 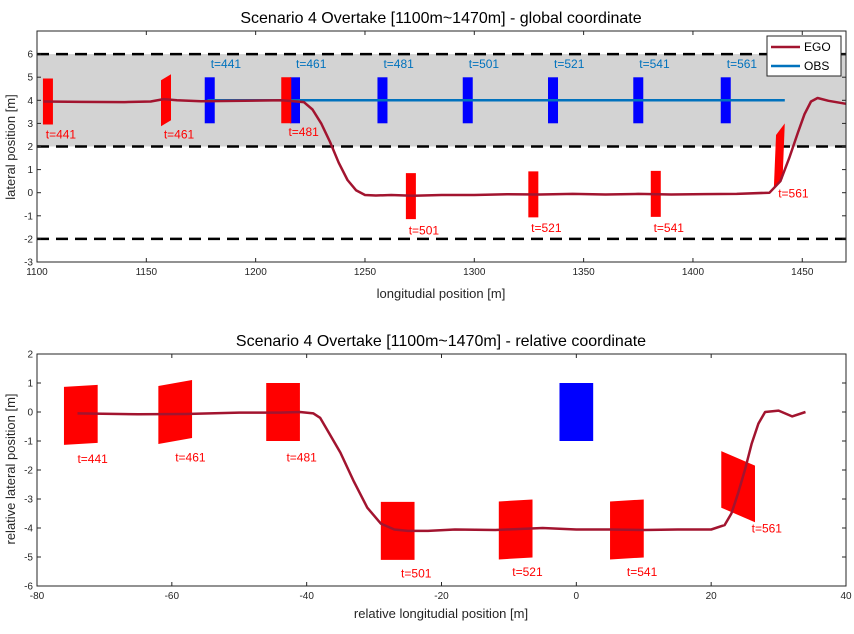 I want to click on x-tick-label: 1450, so click(x=802, y=272).